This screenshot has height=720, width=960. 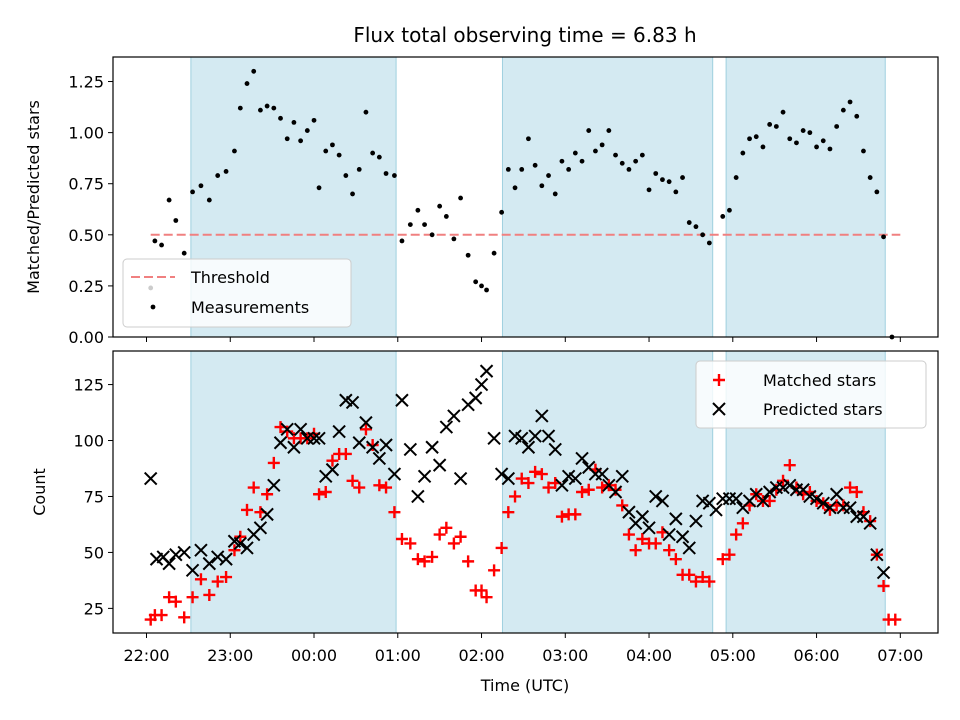 What do you see at coordinates (314, 655) in the screenshot?
I see `x-tick-label: 00:00` at bounding box center [314, 655].